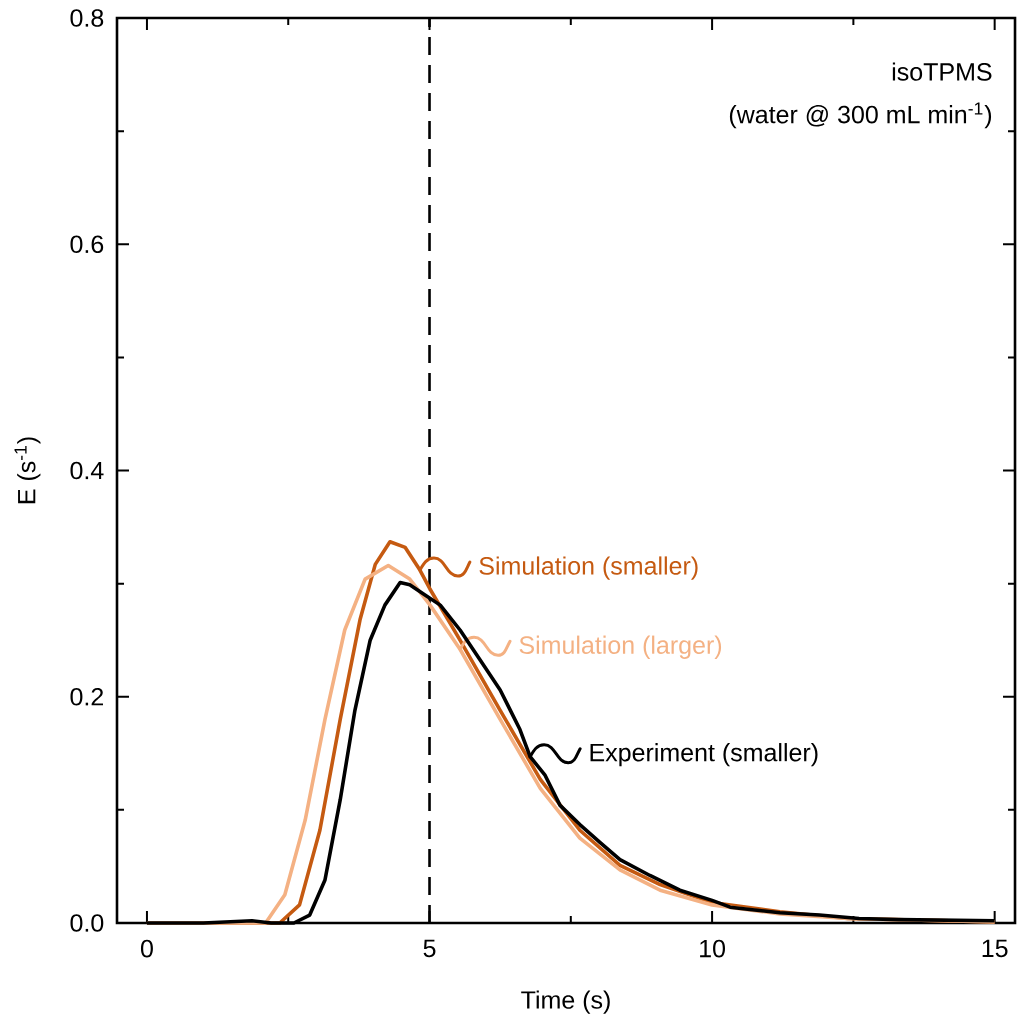 Image resolution: width=1017 pixels, height=1032 pixels. I want to click on x-axis-title: Time (s), so click(565, 1002).